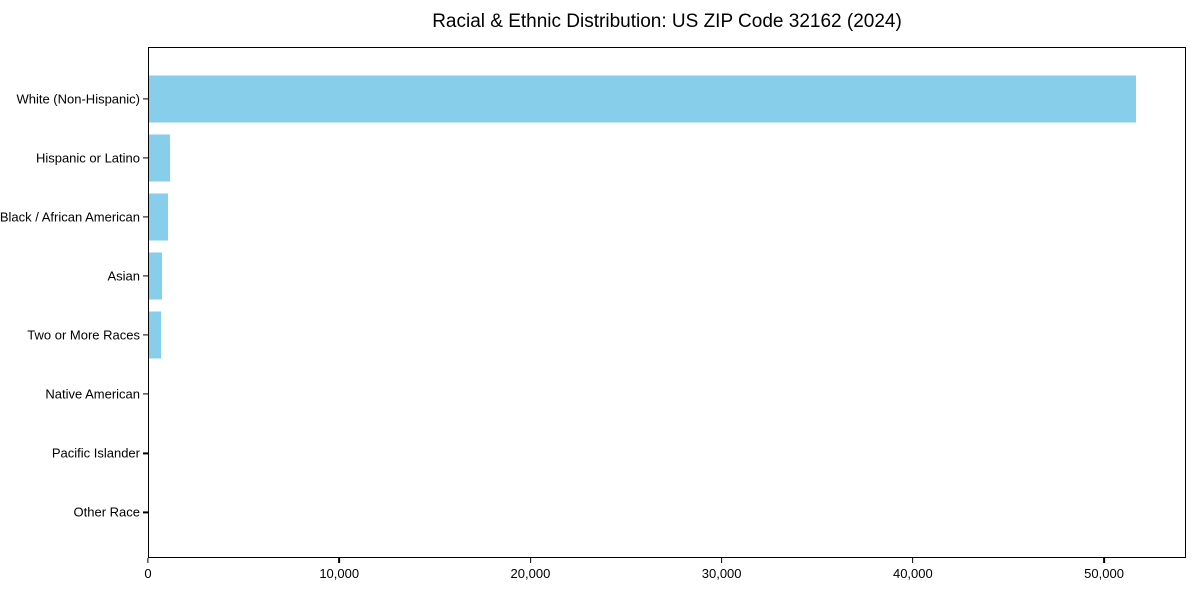 The image size is (1200, 600). Describe the element at coordinates (665, 576) in the screenshot. I see `x-axis: 0 10,000 20,000 30,000 40,000 50,000` at that location.